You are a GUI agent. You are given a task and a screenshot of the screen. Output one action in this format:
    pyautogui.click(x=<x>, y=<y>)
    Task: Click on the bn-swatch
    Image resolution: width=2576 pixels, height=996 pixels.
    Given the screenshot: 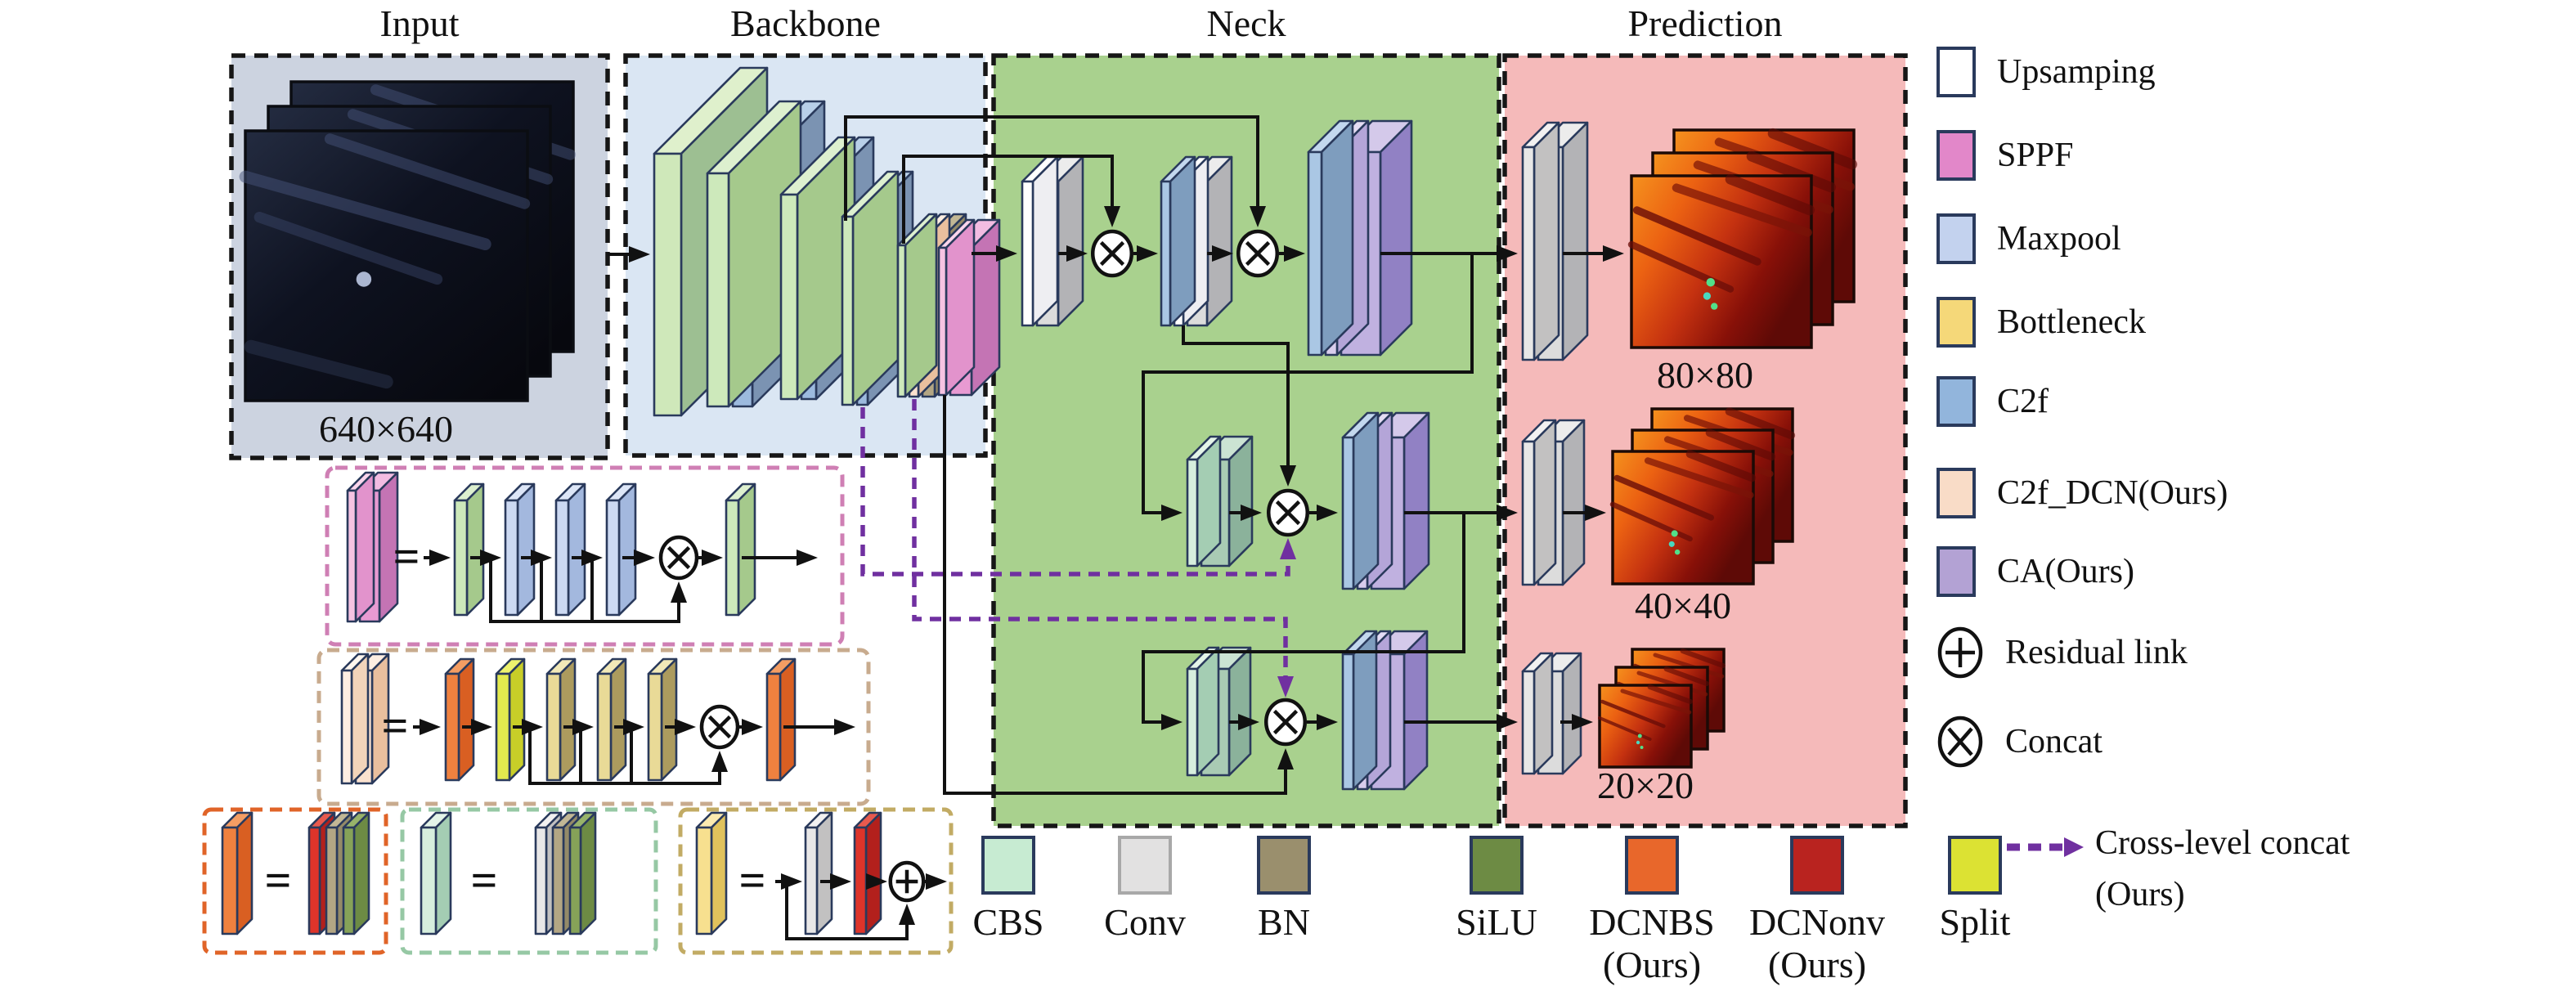 What is the action you would take?
    pyautogui.click(x=1284, y=866)
    